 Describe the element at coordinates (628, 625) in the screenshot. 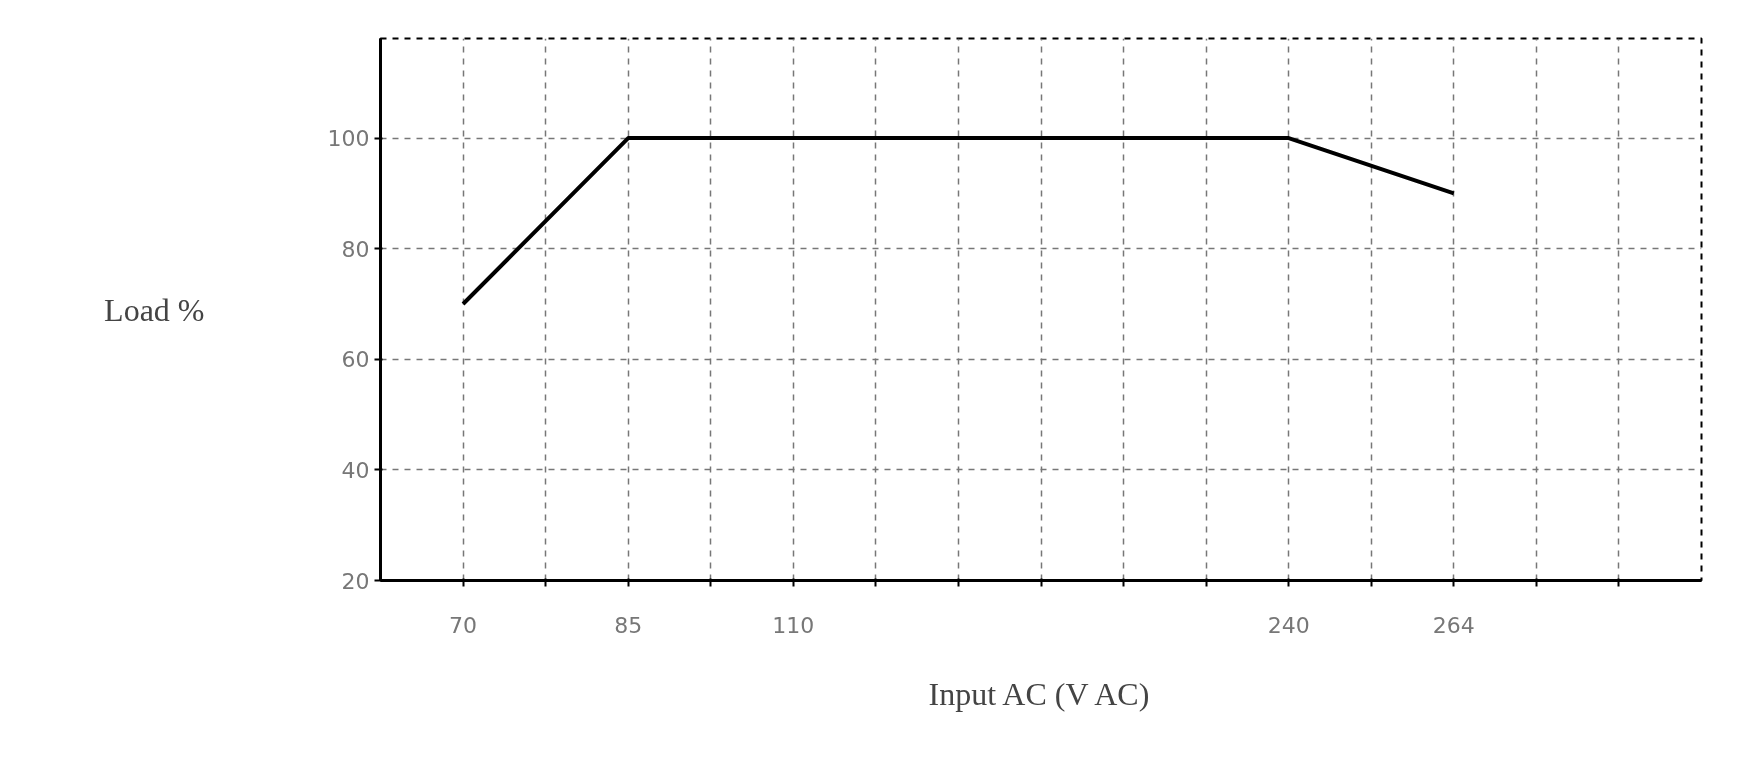

I see `x-tick-label: 85` at that location.